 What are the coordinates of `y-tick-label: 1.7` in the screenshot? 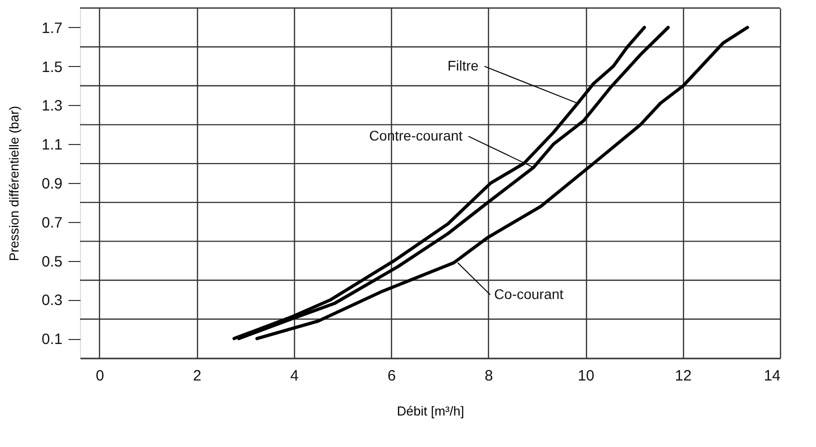 It's located at (52, 28).